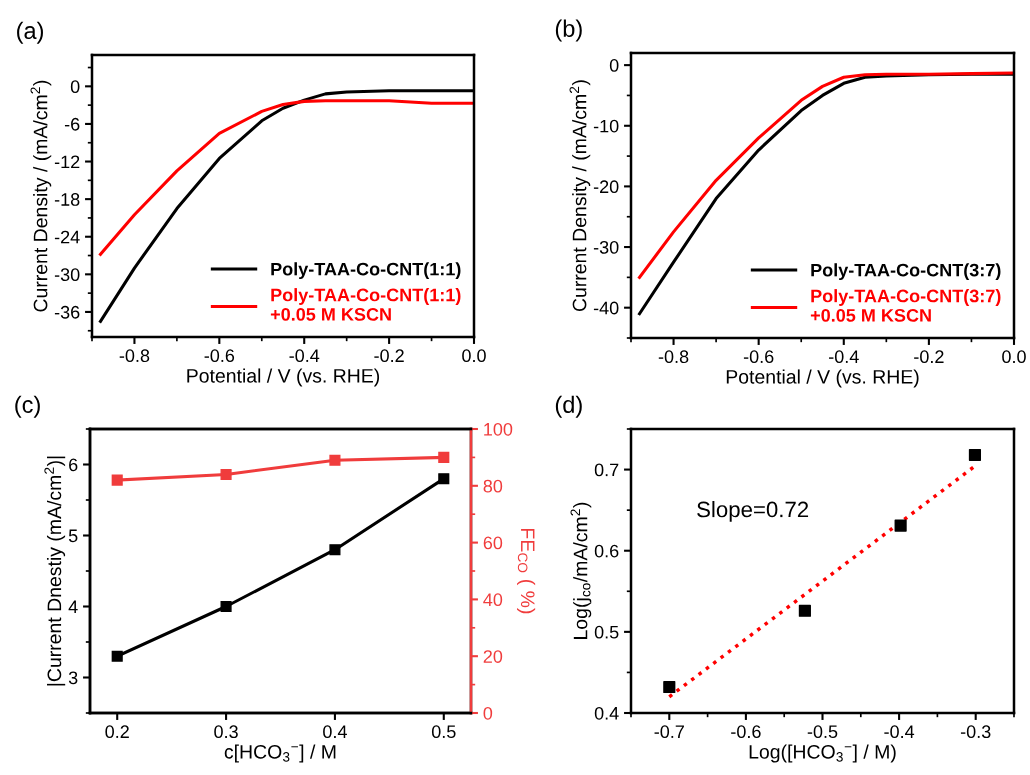 The height and width of the screenshot is (775, 1030). What do you see at coordinates (366, 271) in the screenshot?
I see `legend-label: Poly-TAA-Co-CNT(1:1)` at bounding box center [366, 271].